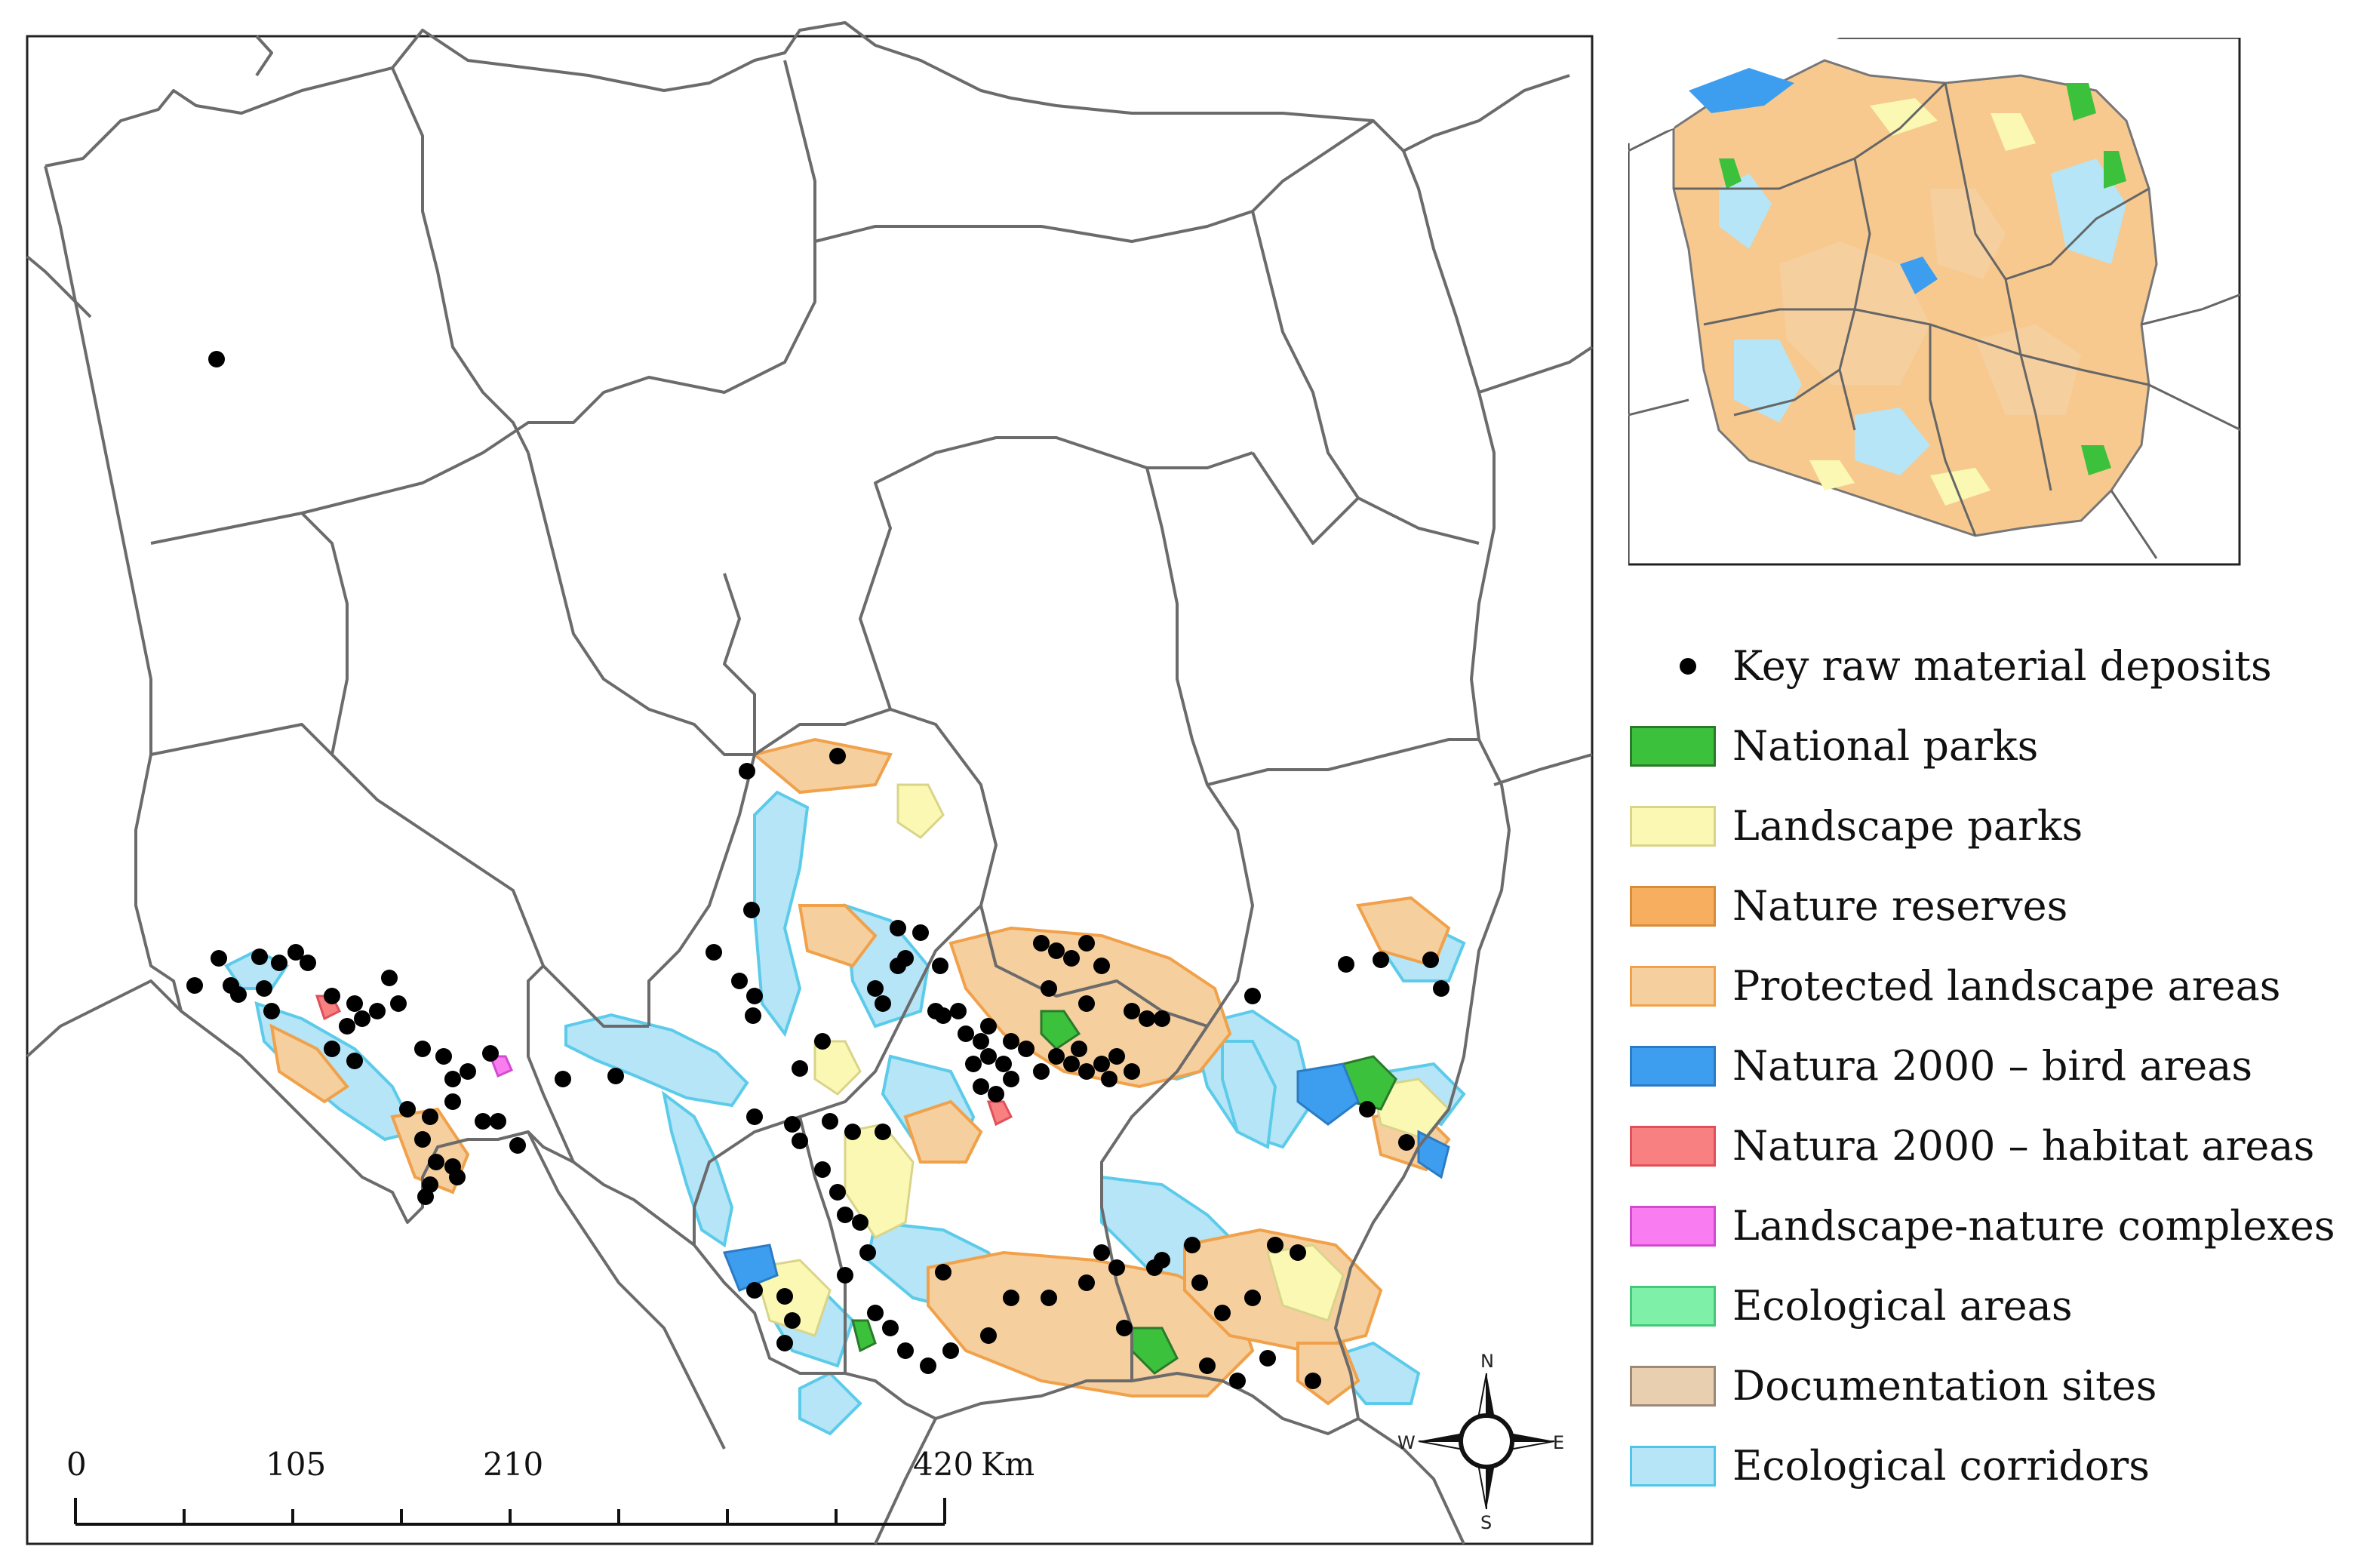  Describe the element at coordinates (1988, 1466) in the screenshot. I see `legend-item: Ecological corridors` at that location.